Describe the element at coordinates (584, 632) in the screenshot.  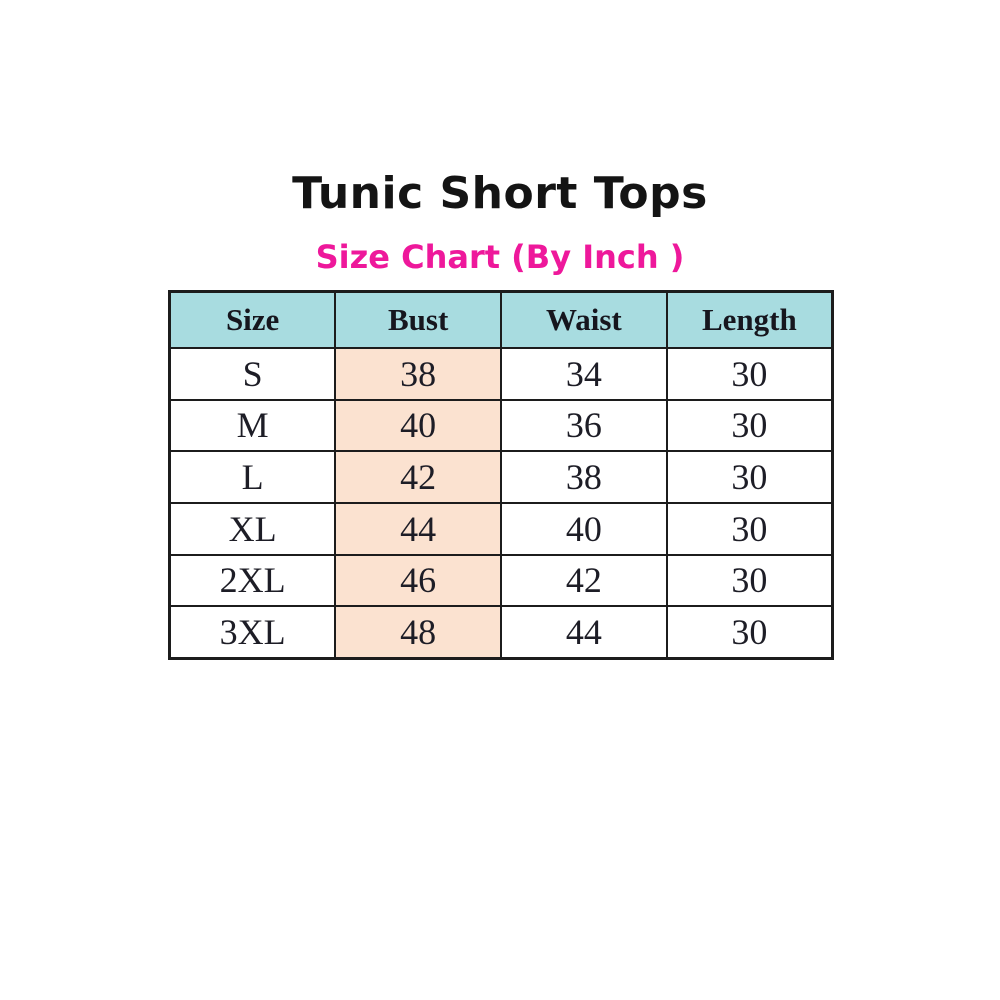
I see `cell-waist: 44` at that location.